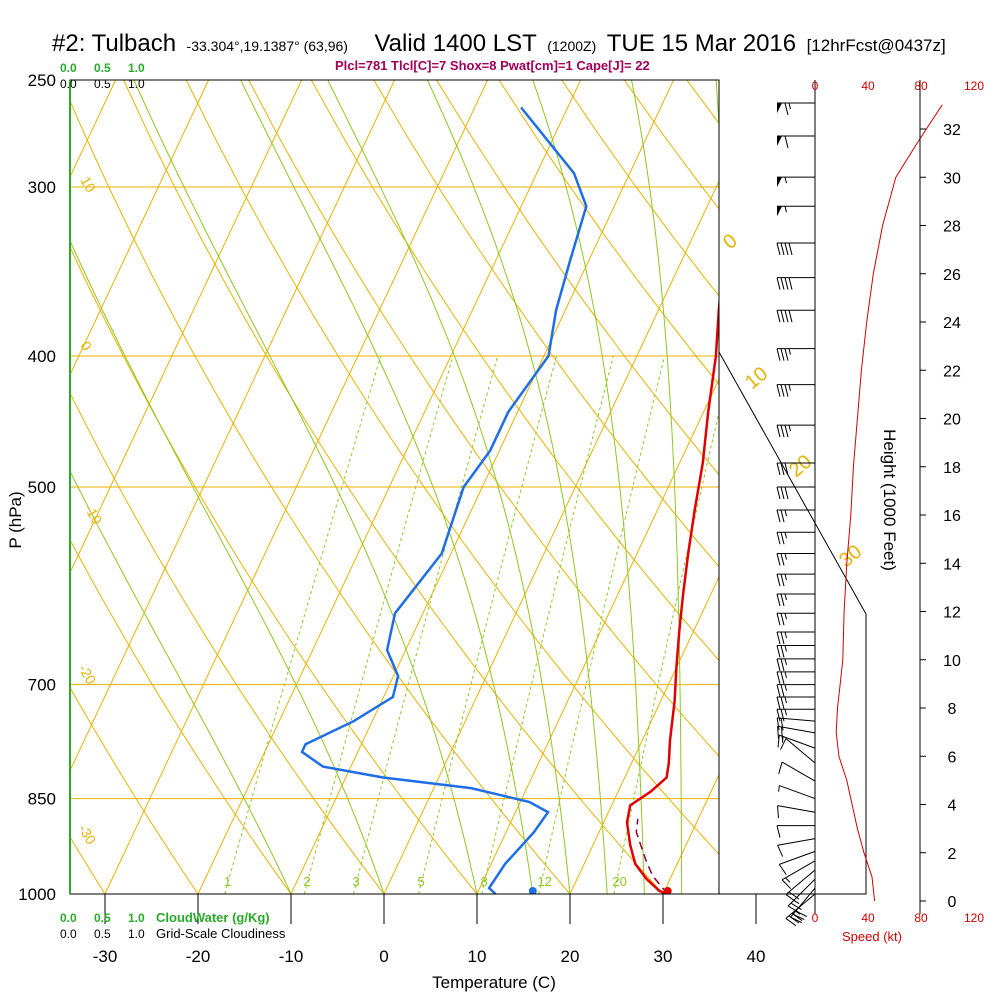 The image size is (1000, 1000). Describe the element at coordinates (952, 468) in the screenshot. I see `height-tick-label: 18` at that location.